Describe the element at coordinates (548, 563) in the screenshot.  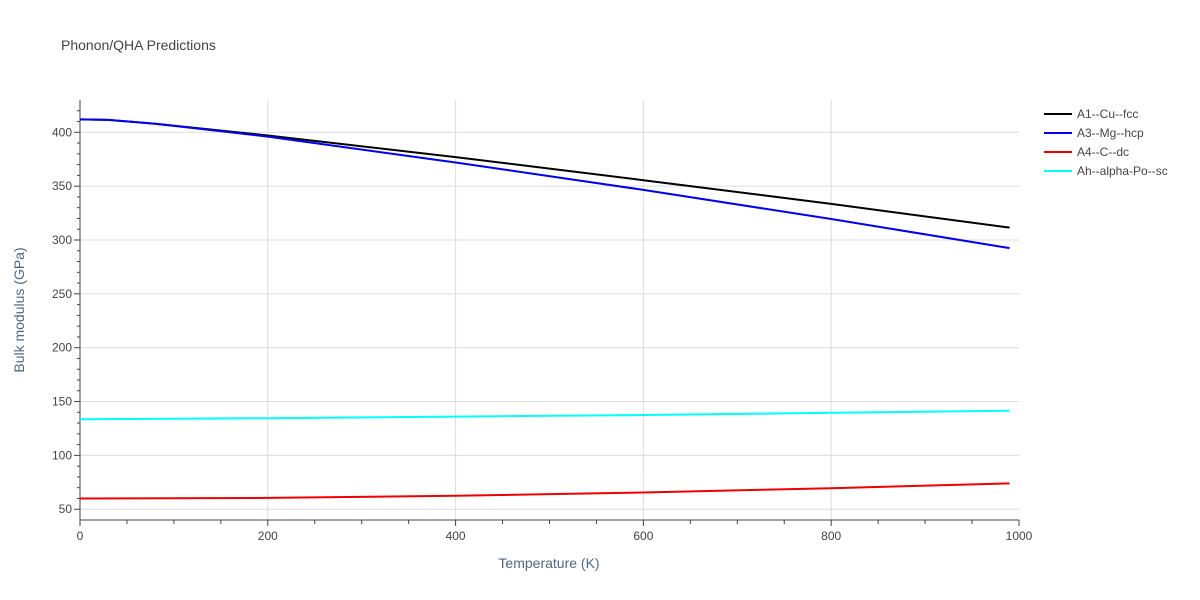
I see `x-axis-label: Temperature (K)` at that location.